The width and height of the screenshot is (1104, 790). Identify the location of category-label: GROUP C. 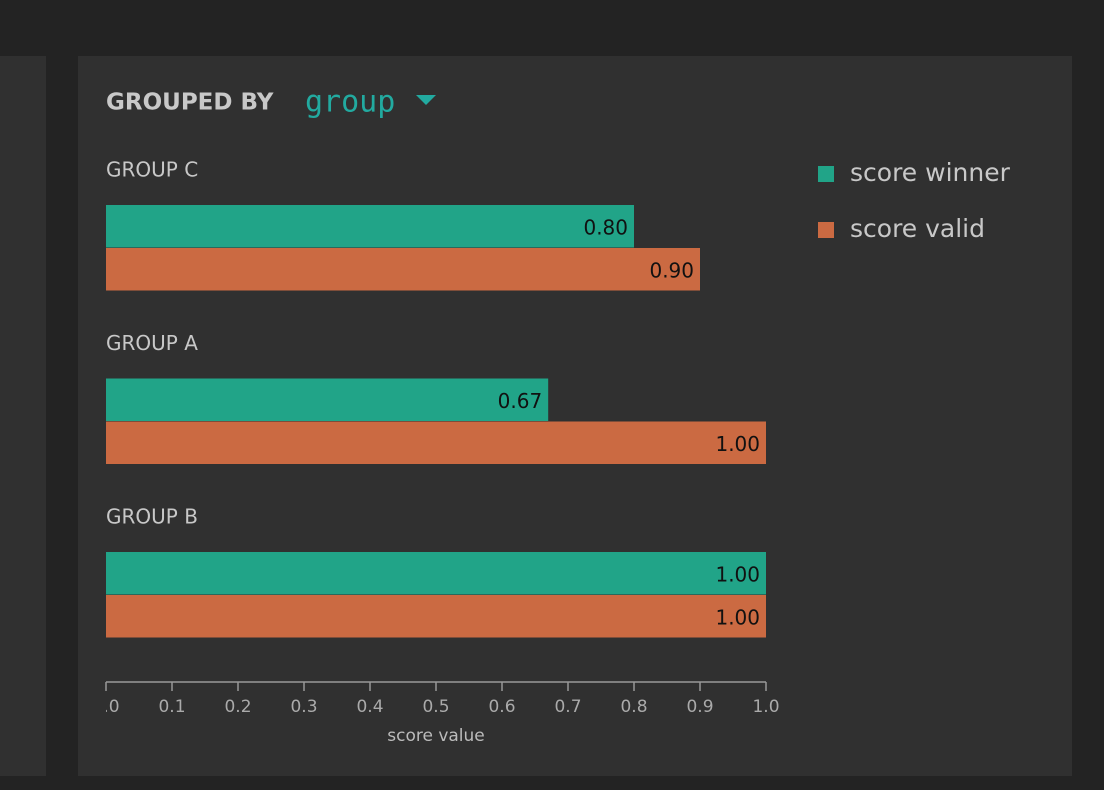
(152, 170).